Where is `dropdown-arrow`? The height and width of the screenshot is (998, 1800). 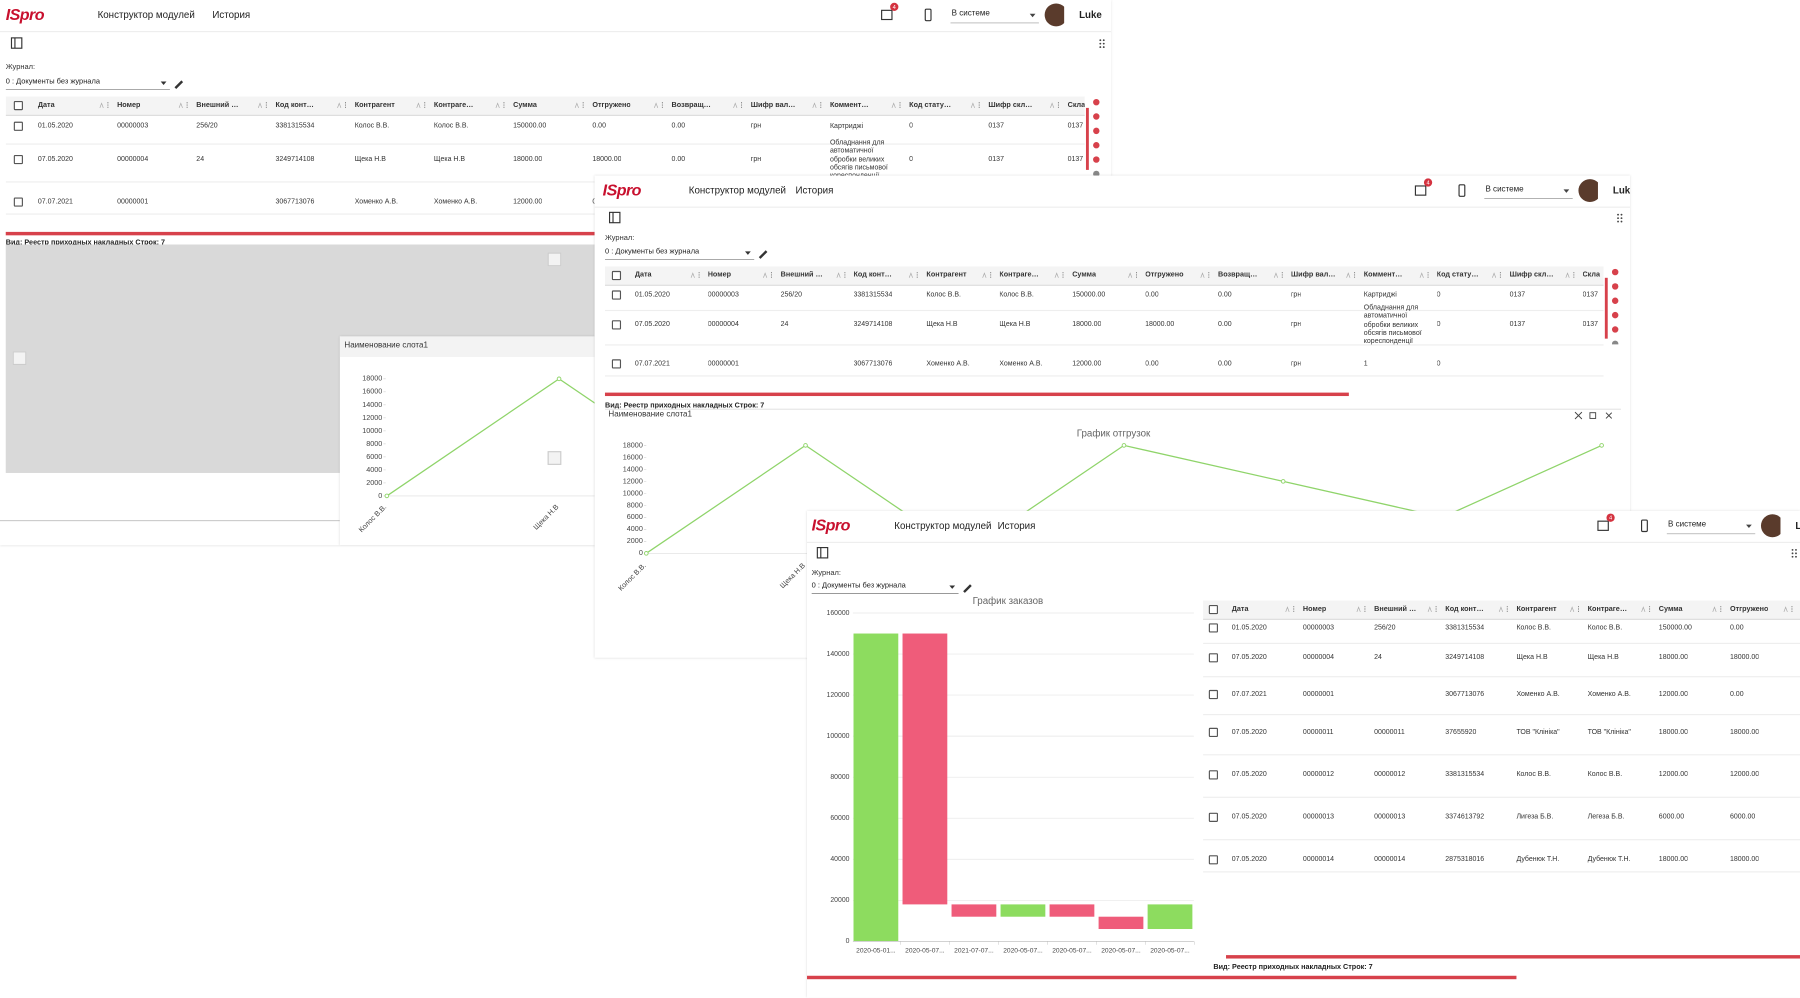 dropdown-arrow is located at coordinates (1032, 15).